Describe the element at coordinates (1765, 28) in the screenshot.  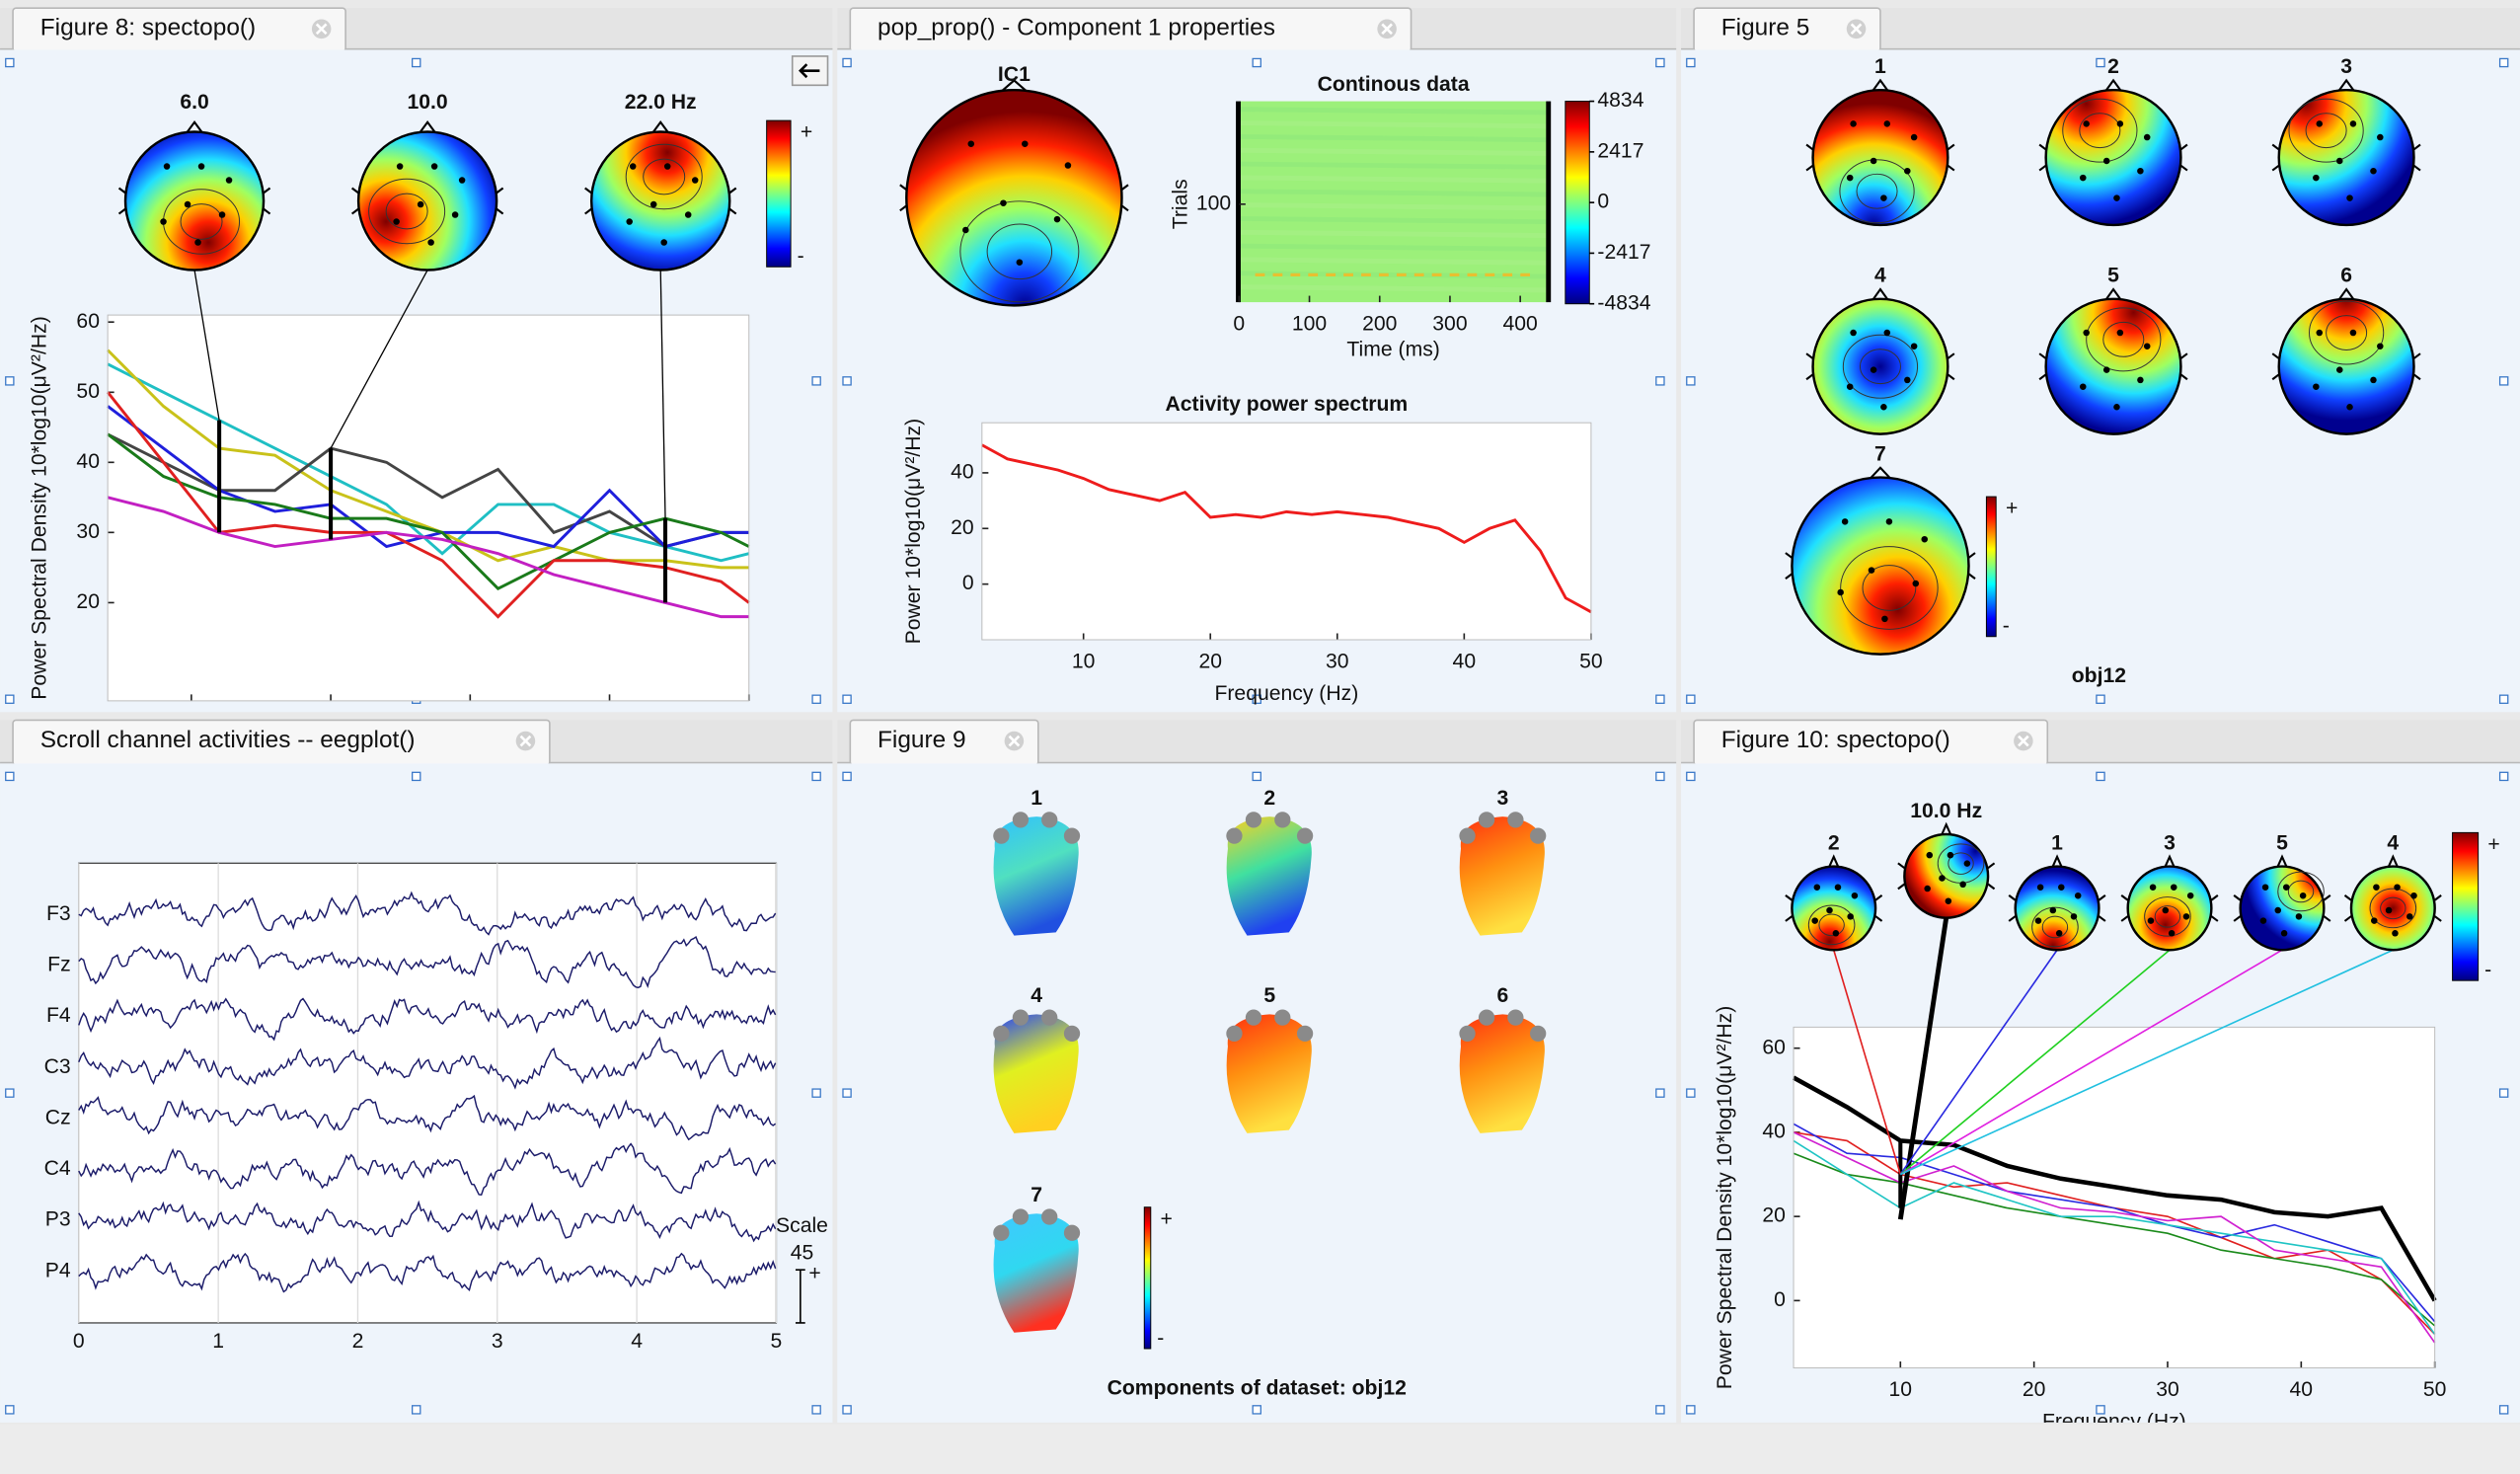
I see `tab-title: Figure 5` at that location.